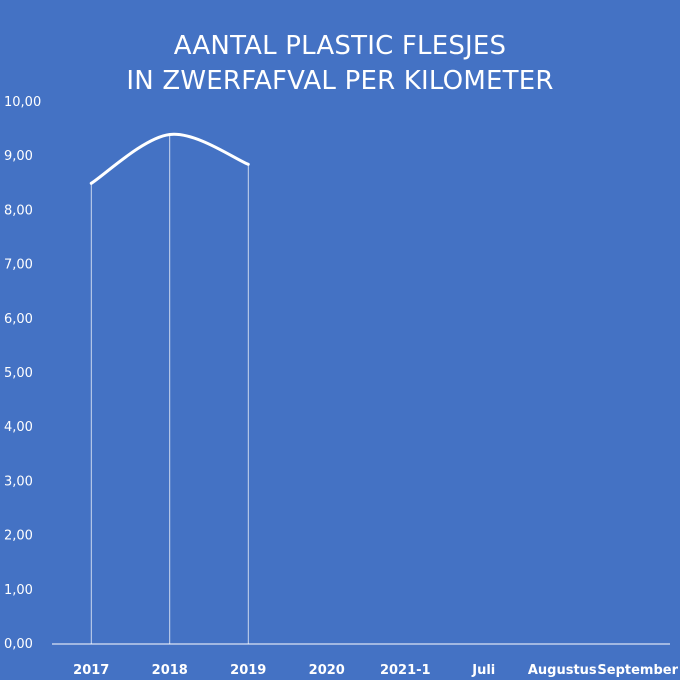 The image size is (680, 680). What do you see at coordinates (405, 670) in the screenshot?
I see `x-tick-label: 2021-1` at bounding box center [405, 670].